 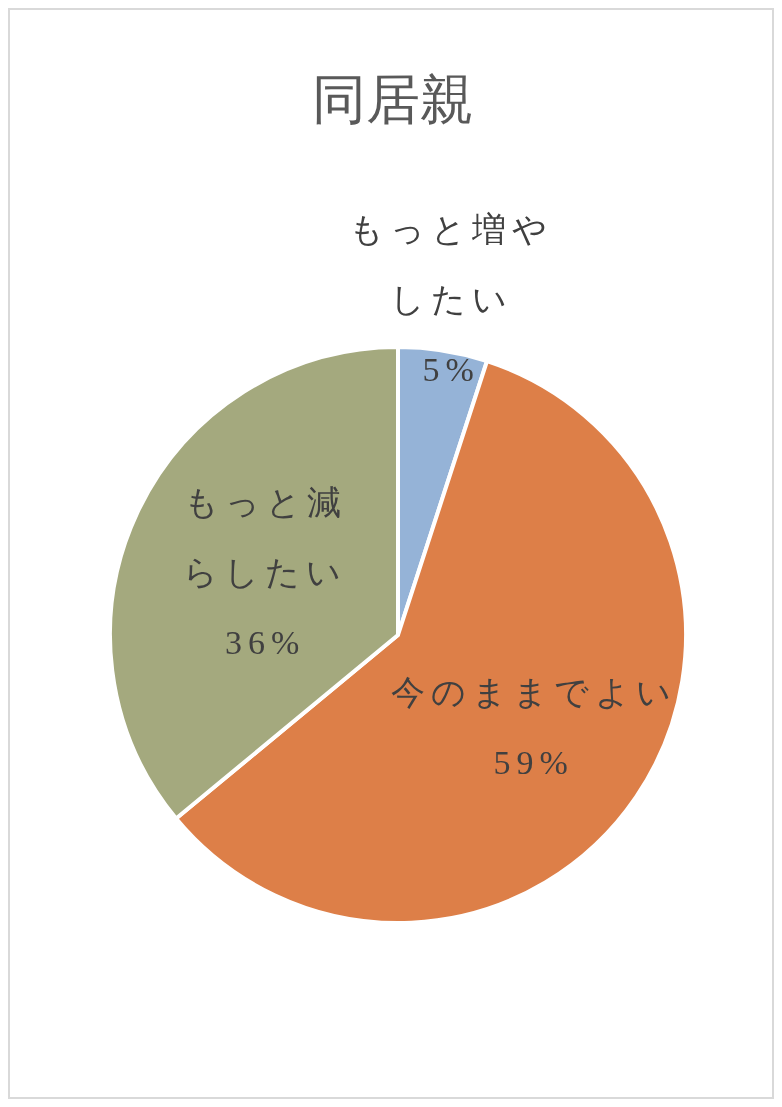 I want to click on slice-label: もっと減らしたい, so click(x=265, y=537).